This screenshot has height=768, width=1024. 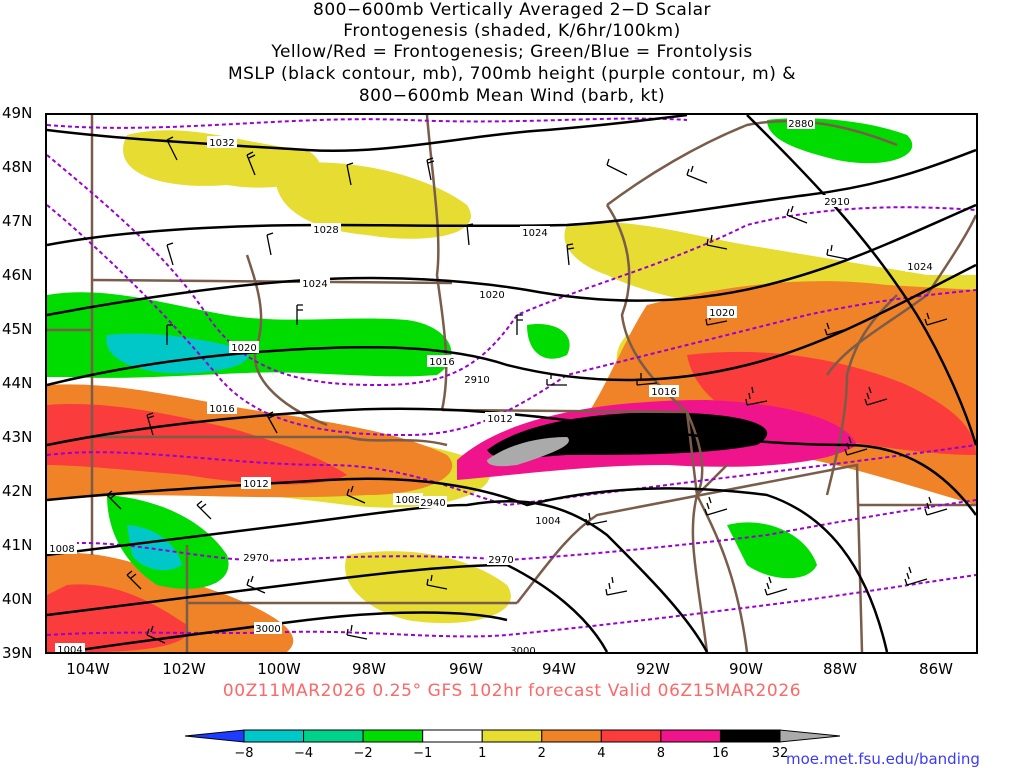 I want to click on height-label: 2910, so click(x=477, y=379).